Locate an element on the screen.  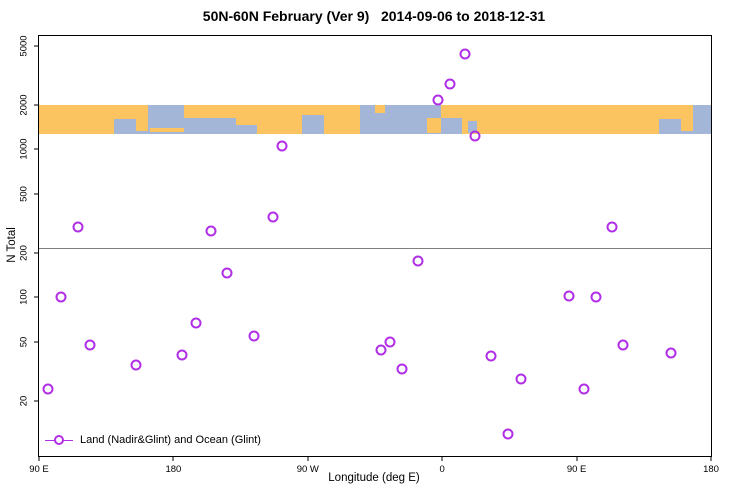
y-tick-label: 500 is located at coordinates (24, 193).